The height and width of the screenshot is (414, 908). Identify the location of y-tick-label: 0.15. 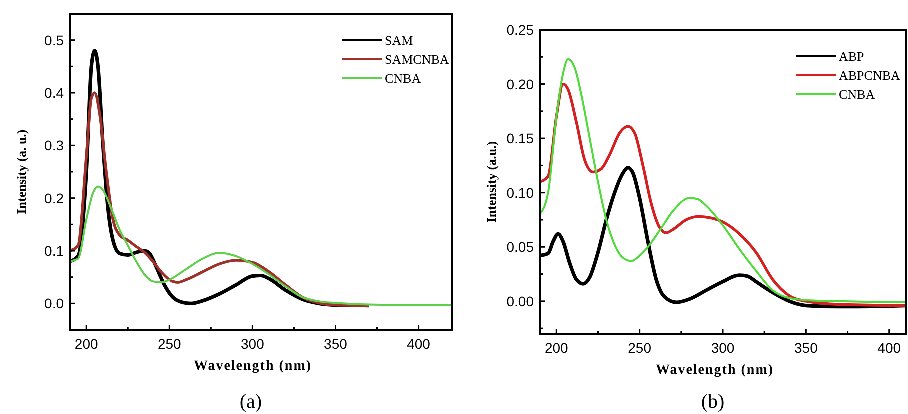
(520, 138).